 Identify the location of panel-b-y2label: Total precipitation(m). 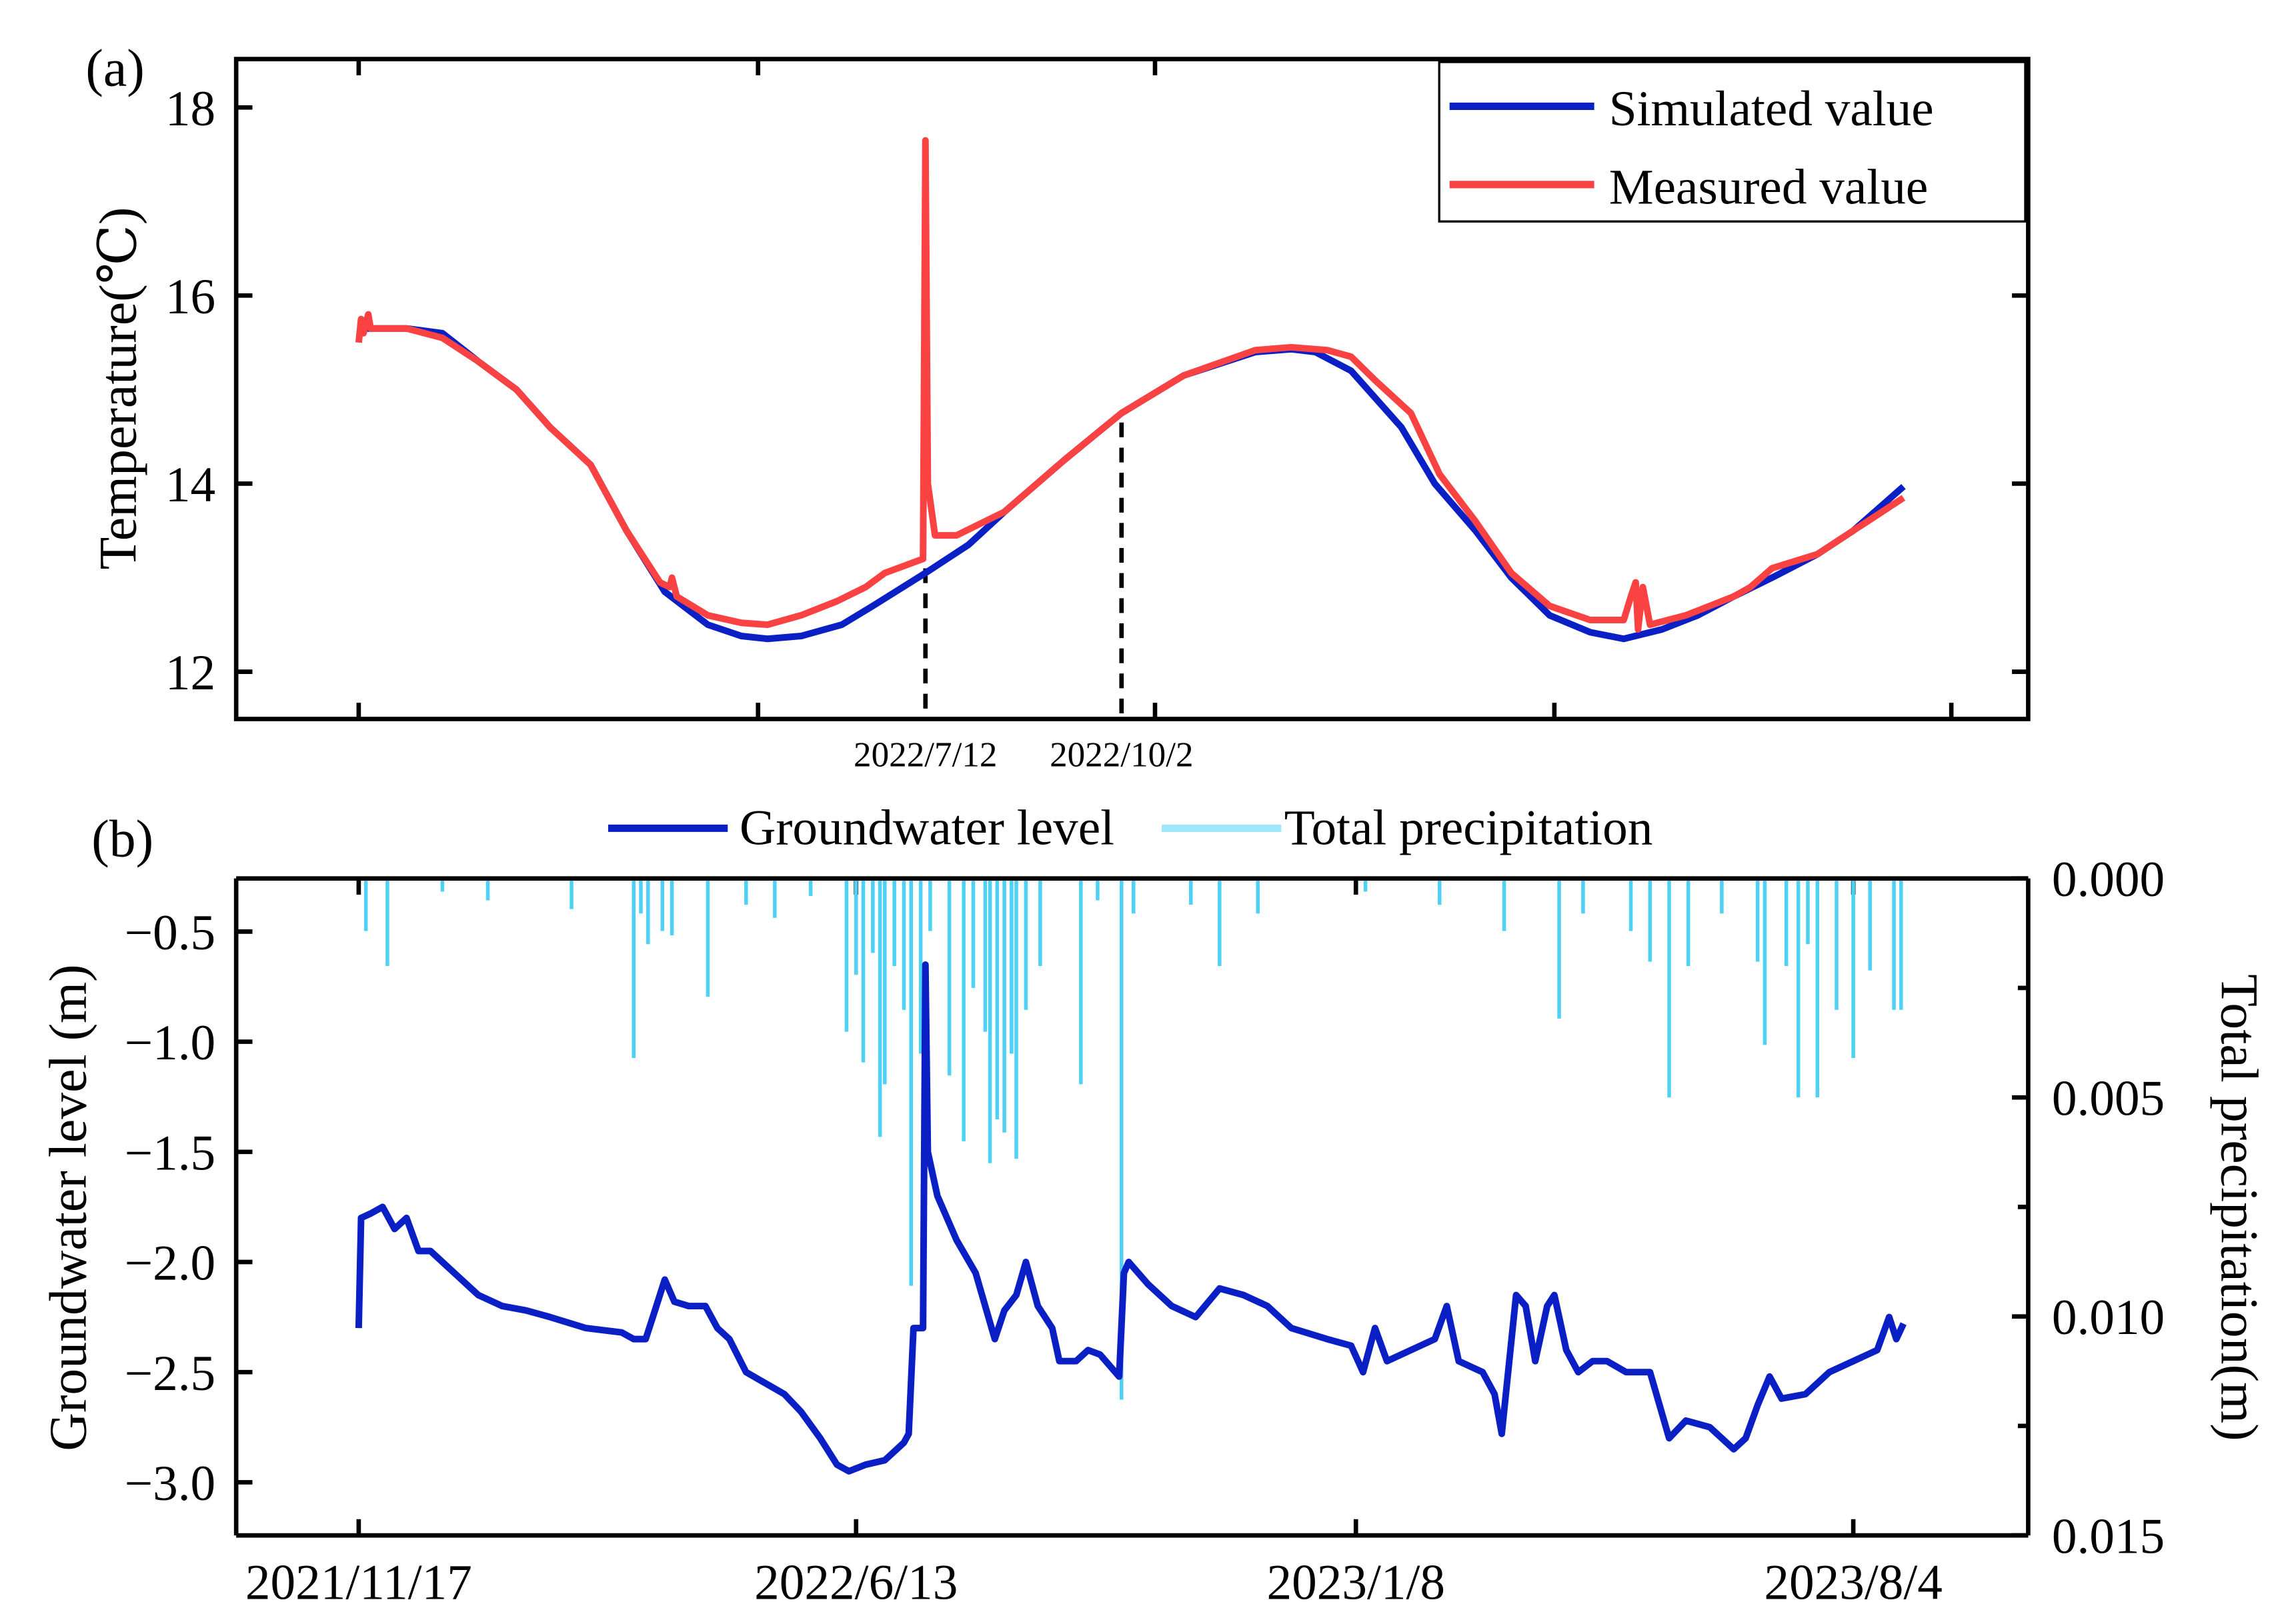
(2238, 1207).